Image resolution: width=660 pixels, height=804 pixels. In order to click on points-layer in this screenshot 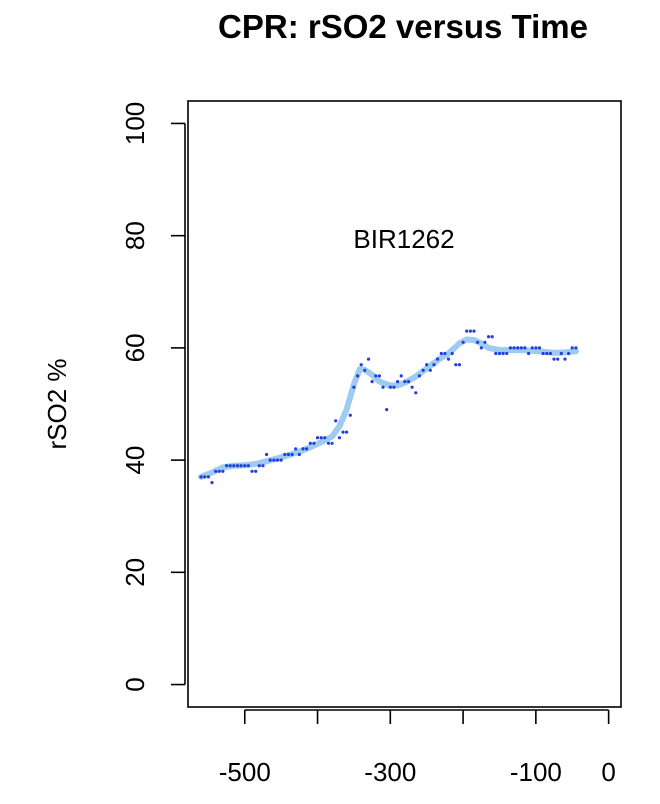, I will do `click(388, 407)`.